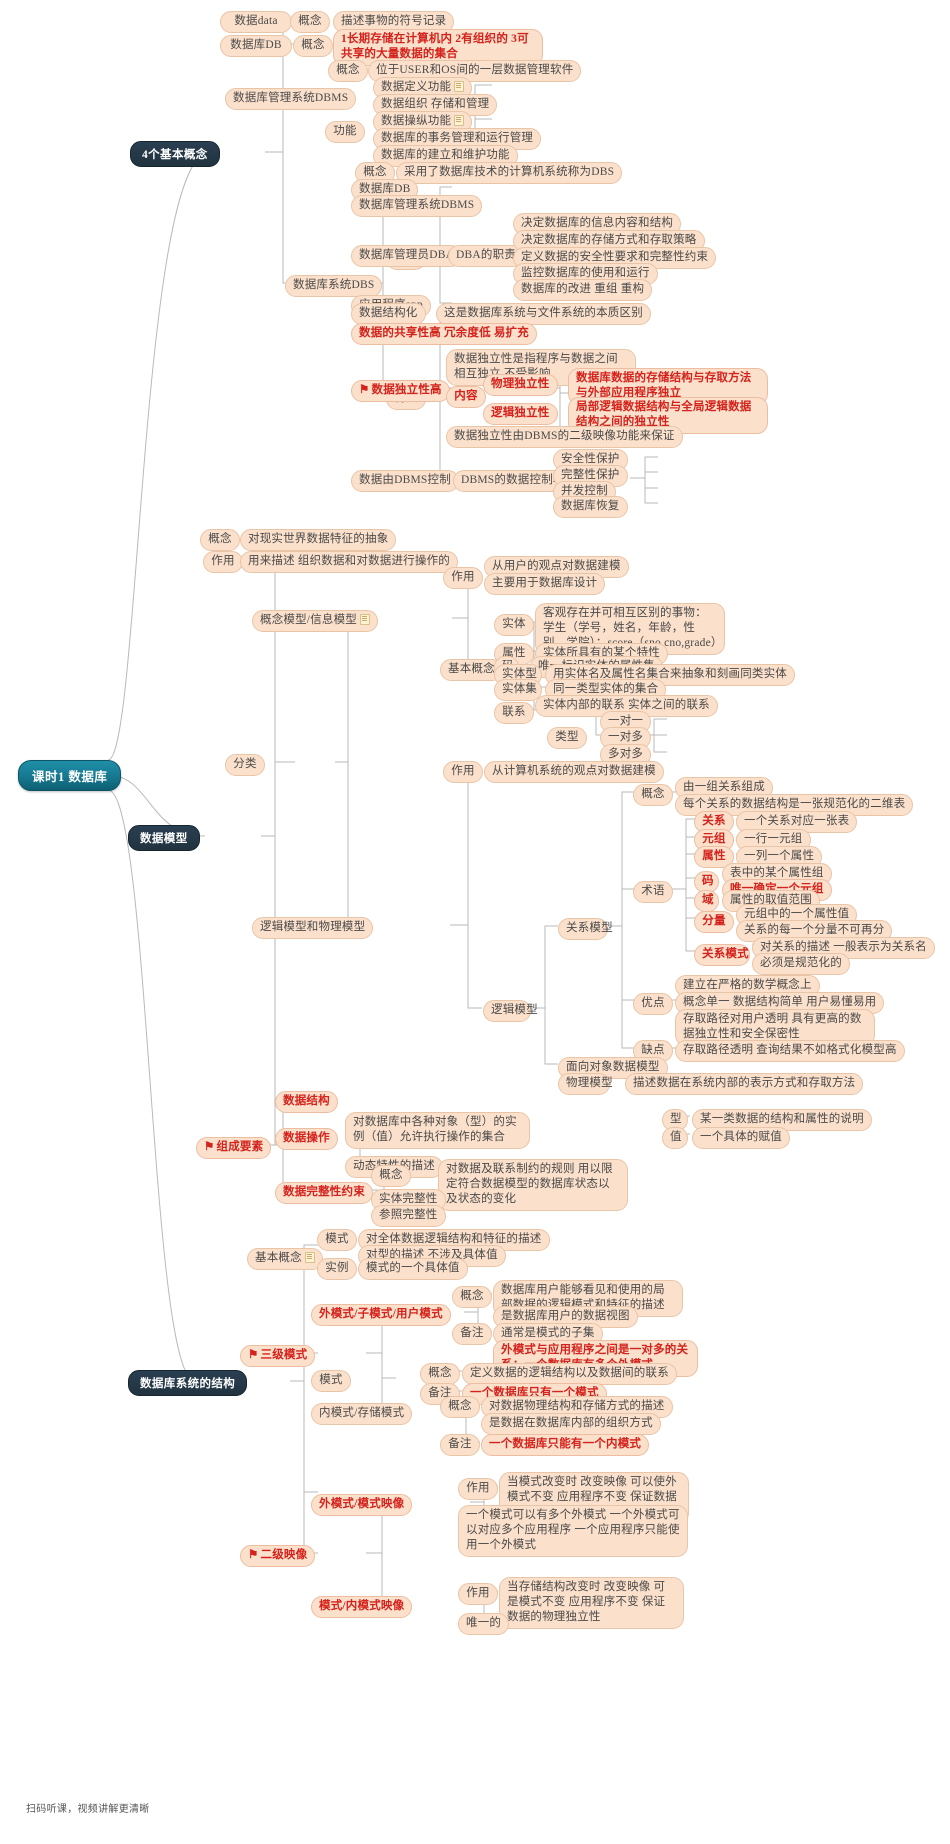 The height and width of the screenshot is (1844, 950). What do you see at coordinates (520, 385) in the screenshot?
I see `node-physical-independence: 物理独立性` at bounding box center [520, 385].